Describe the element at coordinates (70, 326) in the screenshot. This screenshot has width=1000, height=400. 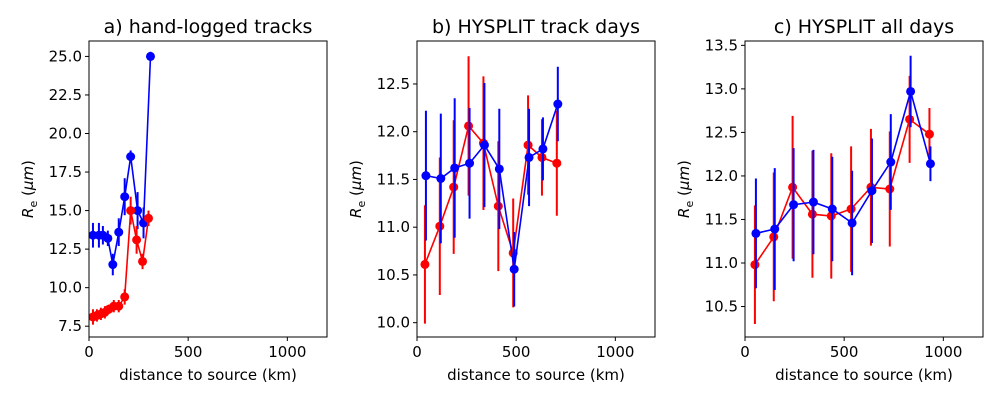
I see `y-tick-label: 7.5` at that location.